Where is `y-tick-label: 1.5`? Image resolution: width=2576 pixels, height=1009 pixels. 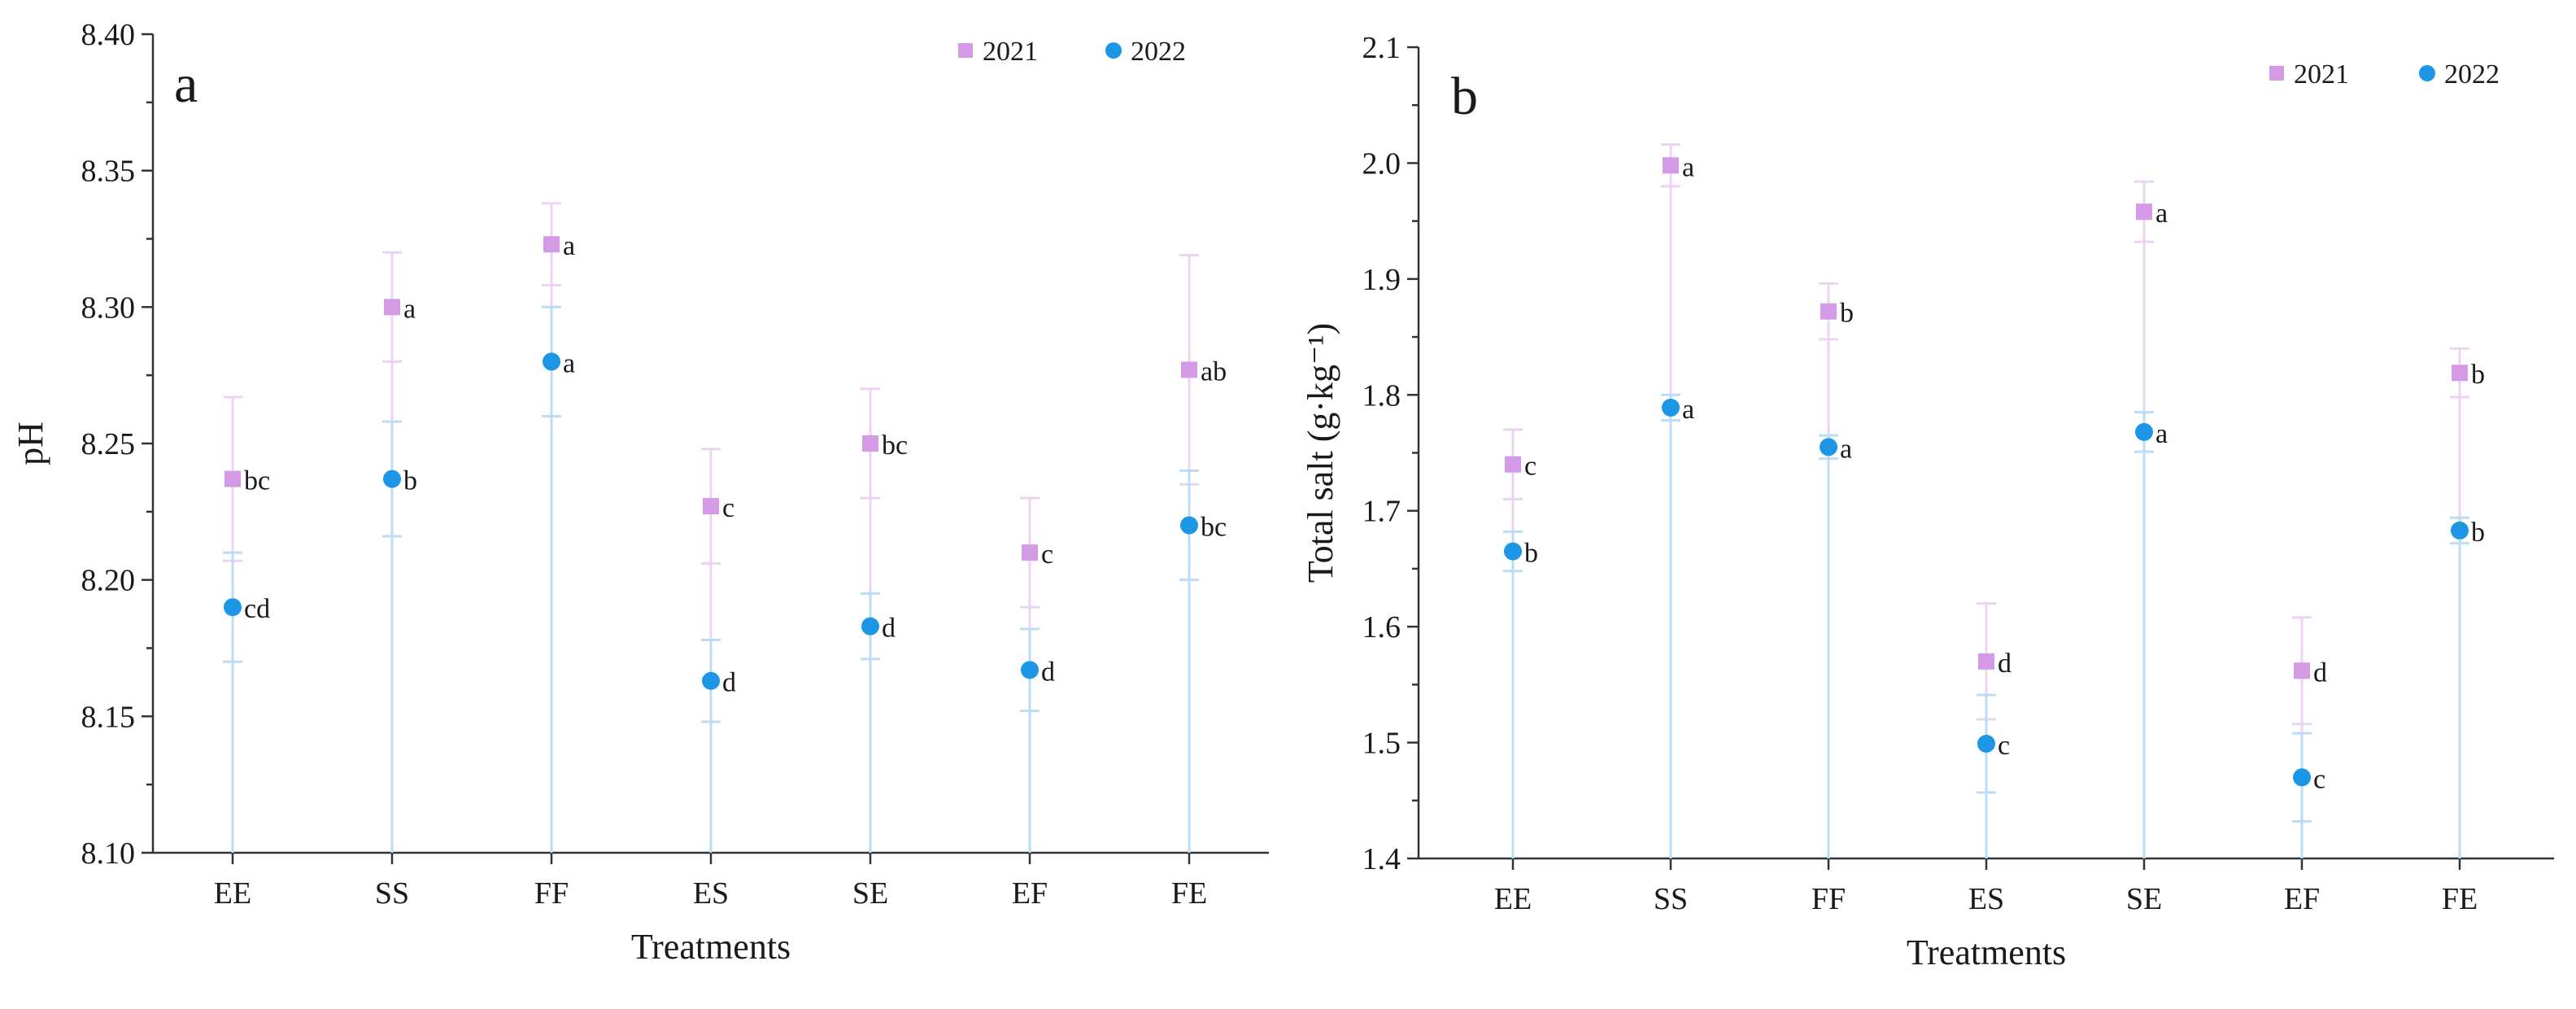
y-tick-label: 1.5 is located at coordinates (1381, 744).